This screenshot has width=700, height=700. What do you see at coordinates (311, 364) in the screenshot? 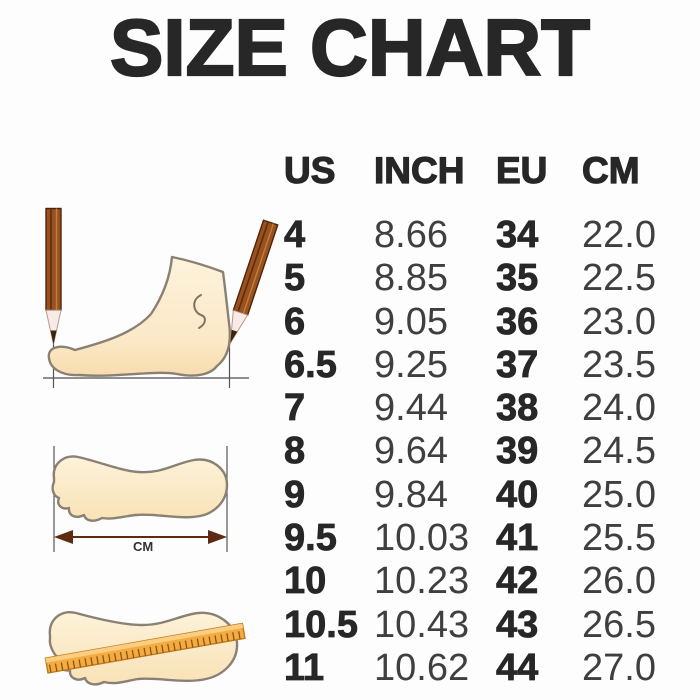
I see `table-cell: 6.5` at bounding box center [311, 364].